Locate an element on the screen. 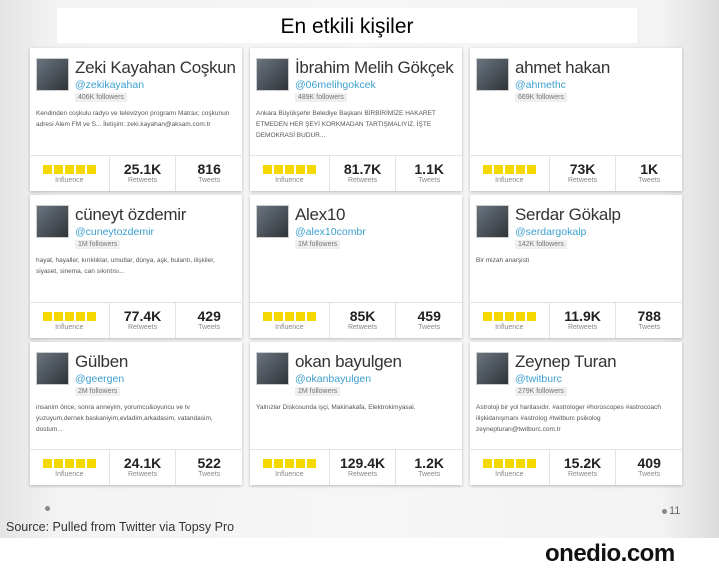 This screenshot has width=719, height=571. profile-name: ahmet hakan is located at coordinates (562, 67).